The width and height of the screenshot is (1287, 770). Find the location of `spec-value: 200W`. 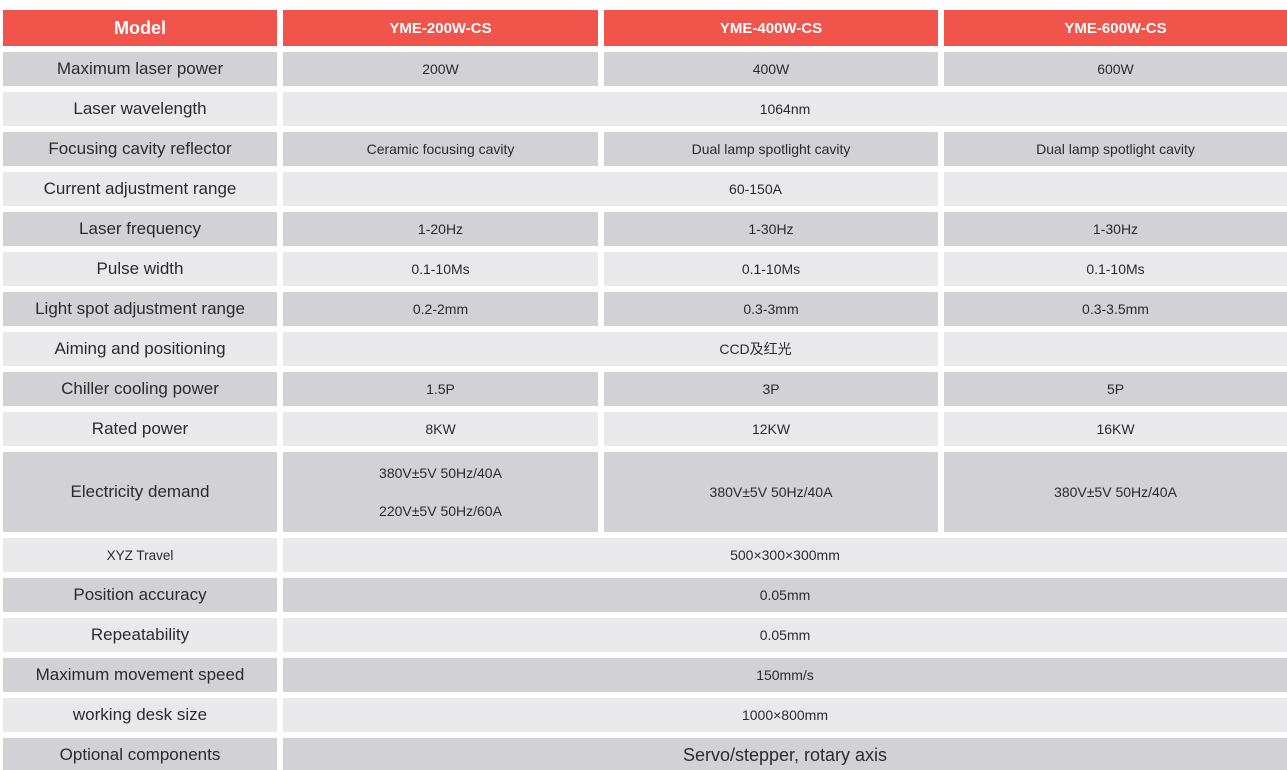

spec-value: 200W is located at coordinates (440, 69).